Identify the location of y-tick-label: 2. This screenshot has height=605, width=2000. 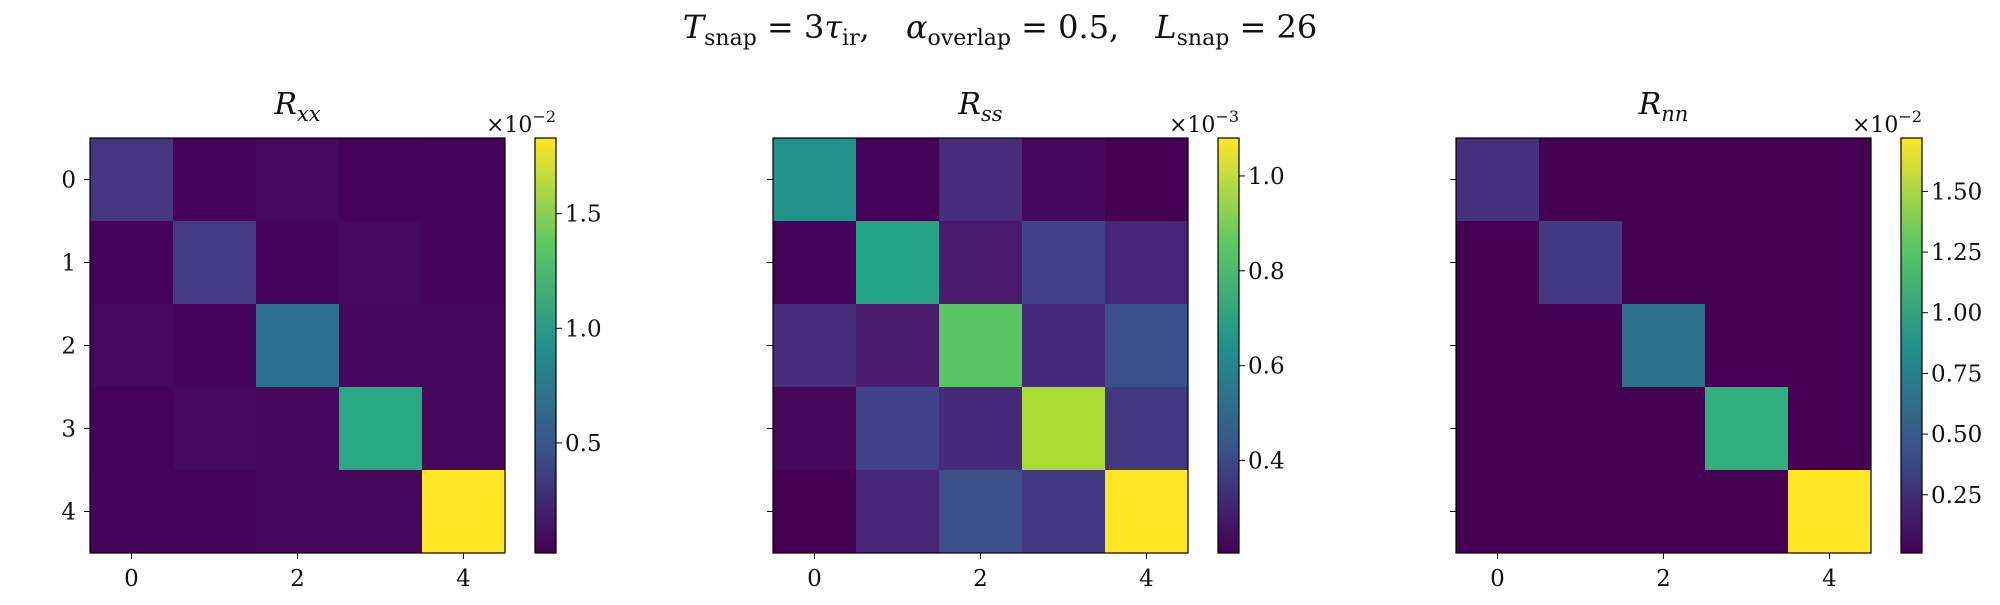
(68, 347).